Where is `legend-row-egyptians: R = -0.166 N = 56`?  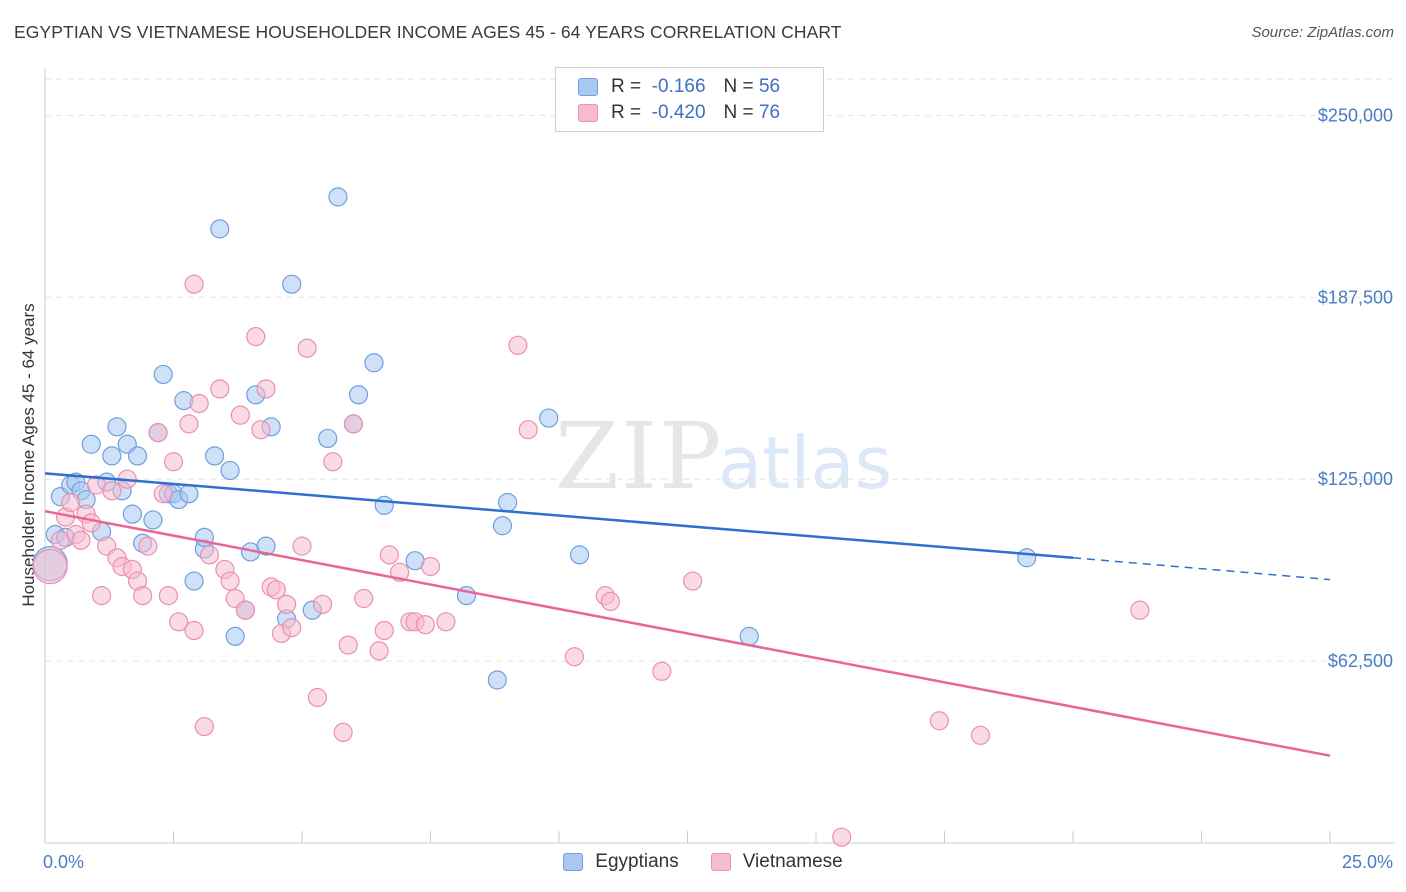 legend-row-egyptians: R = -0.166 N = 56 is located at coordinates (679, 87).